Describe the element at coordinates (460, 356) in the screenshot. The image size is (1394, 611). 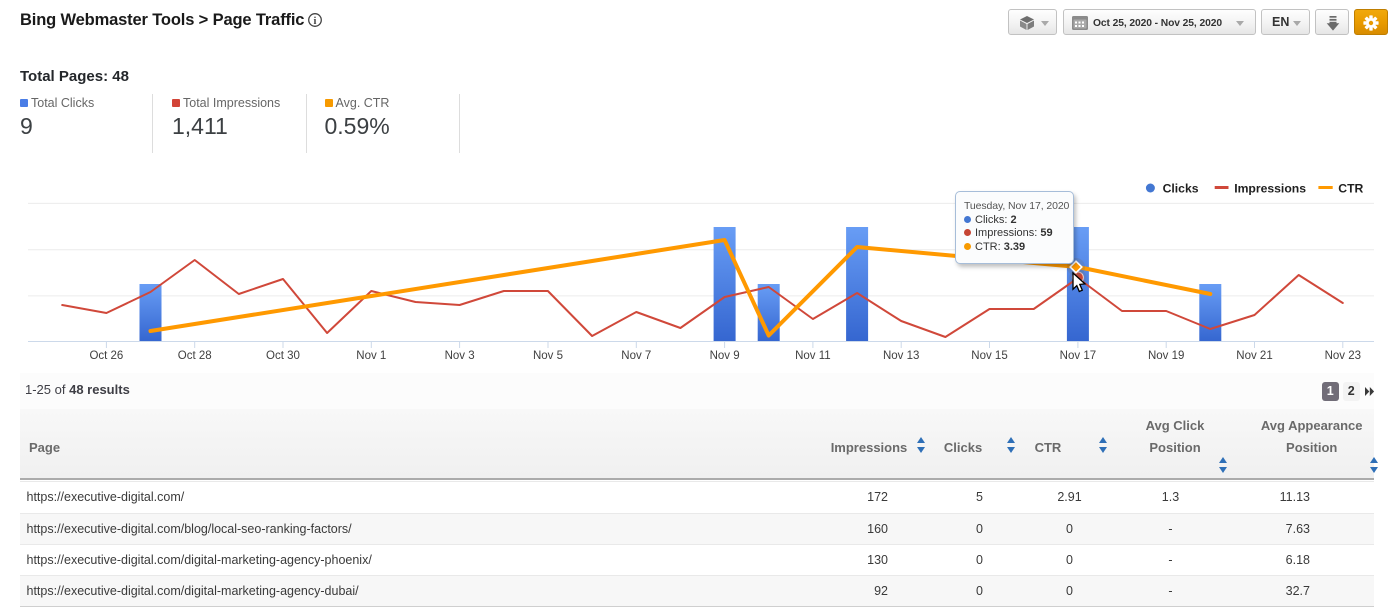
I see `svg-text: Nov 3` at that location.